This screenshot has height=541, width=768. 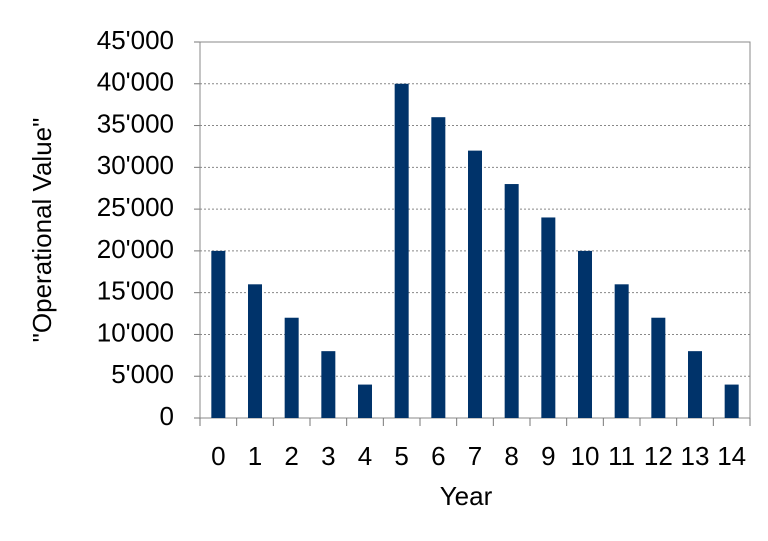 What do you see at coordinates (438, 456) in the screenshot?
I see `x-tick-label: 6` at bounding box center [438, 456].